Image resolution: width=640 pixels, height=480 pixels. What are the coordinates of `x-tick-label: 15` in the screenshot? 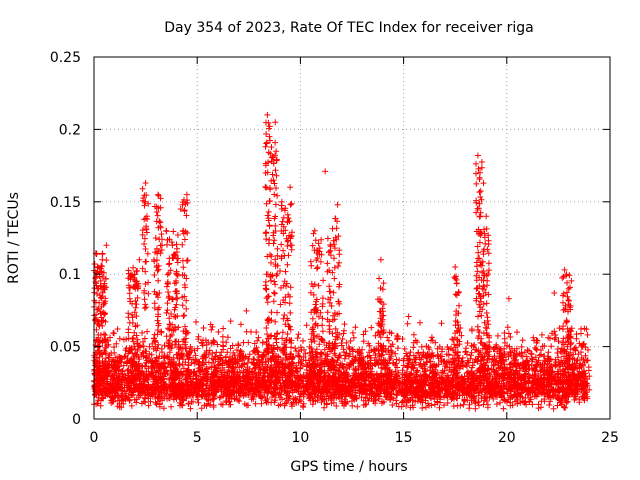 It's located at (404, 438).